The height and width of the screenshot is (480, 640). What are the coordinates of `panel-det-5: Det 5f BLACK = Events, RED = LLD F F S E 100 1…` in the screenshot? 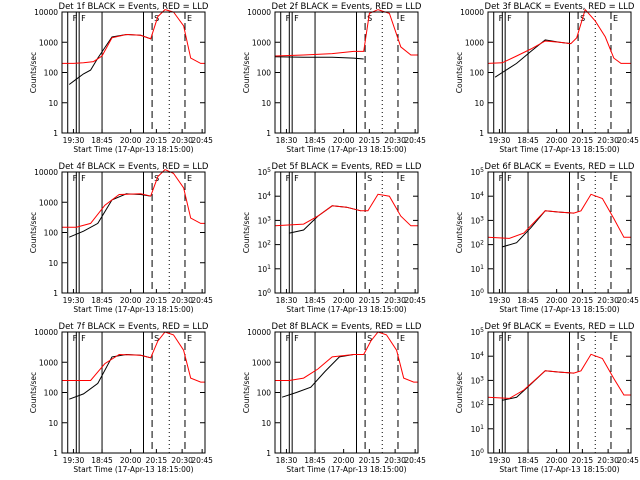 It's located at (334, 238).